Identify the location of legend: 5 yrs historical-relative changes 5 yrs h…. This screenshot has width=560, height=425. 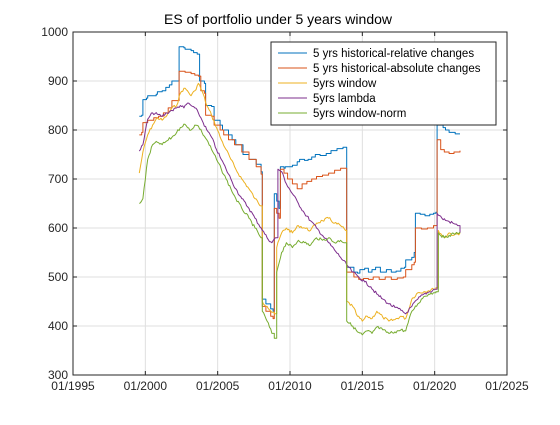
(383, 83).